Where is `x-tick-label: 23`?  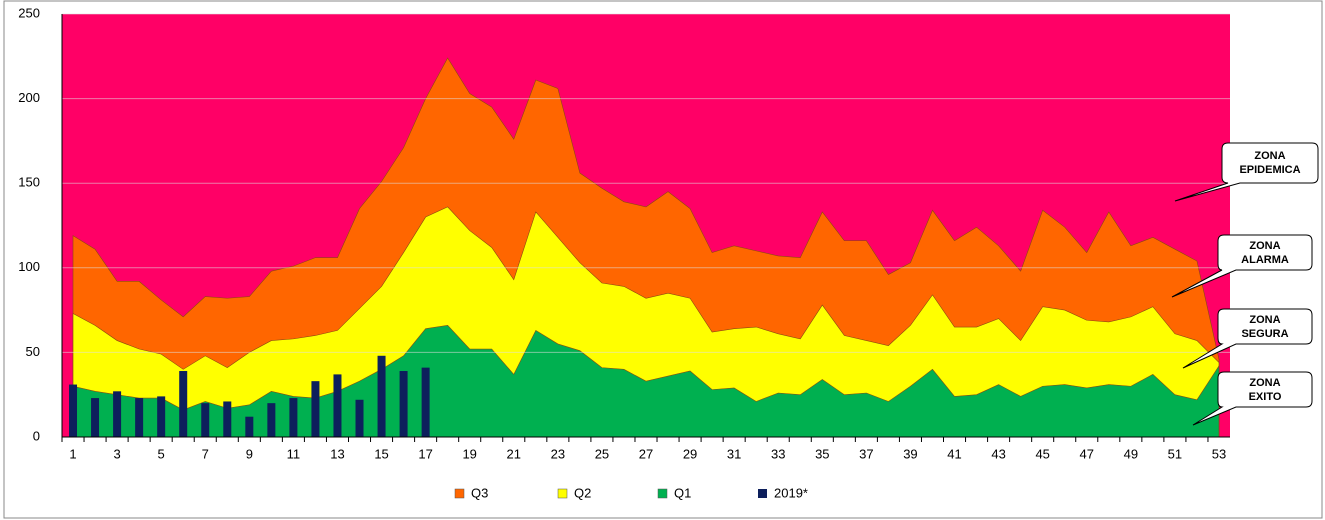 x-tick-label: 23 is located at coordinates (558, 453).